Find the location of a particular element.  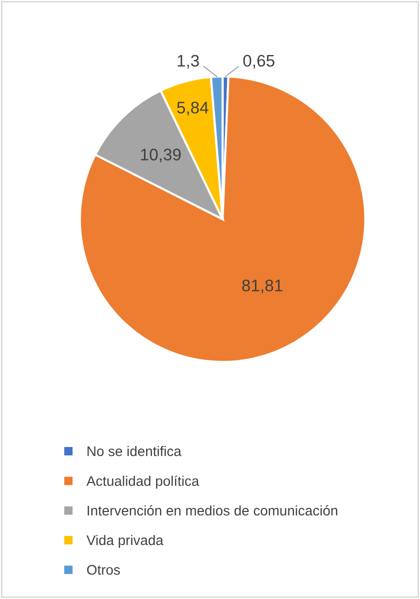

legend-label: Actualidad política is located at coordinates (143, 482).